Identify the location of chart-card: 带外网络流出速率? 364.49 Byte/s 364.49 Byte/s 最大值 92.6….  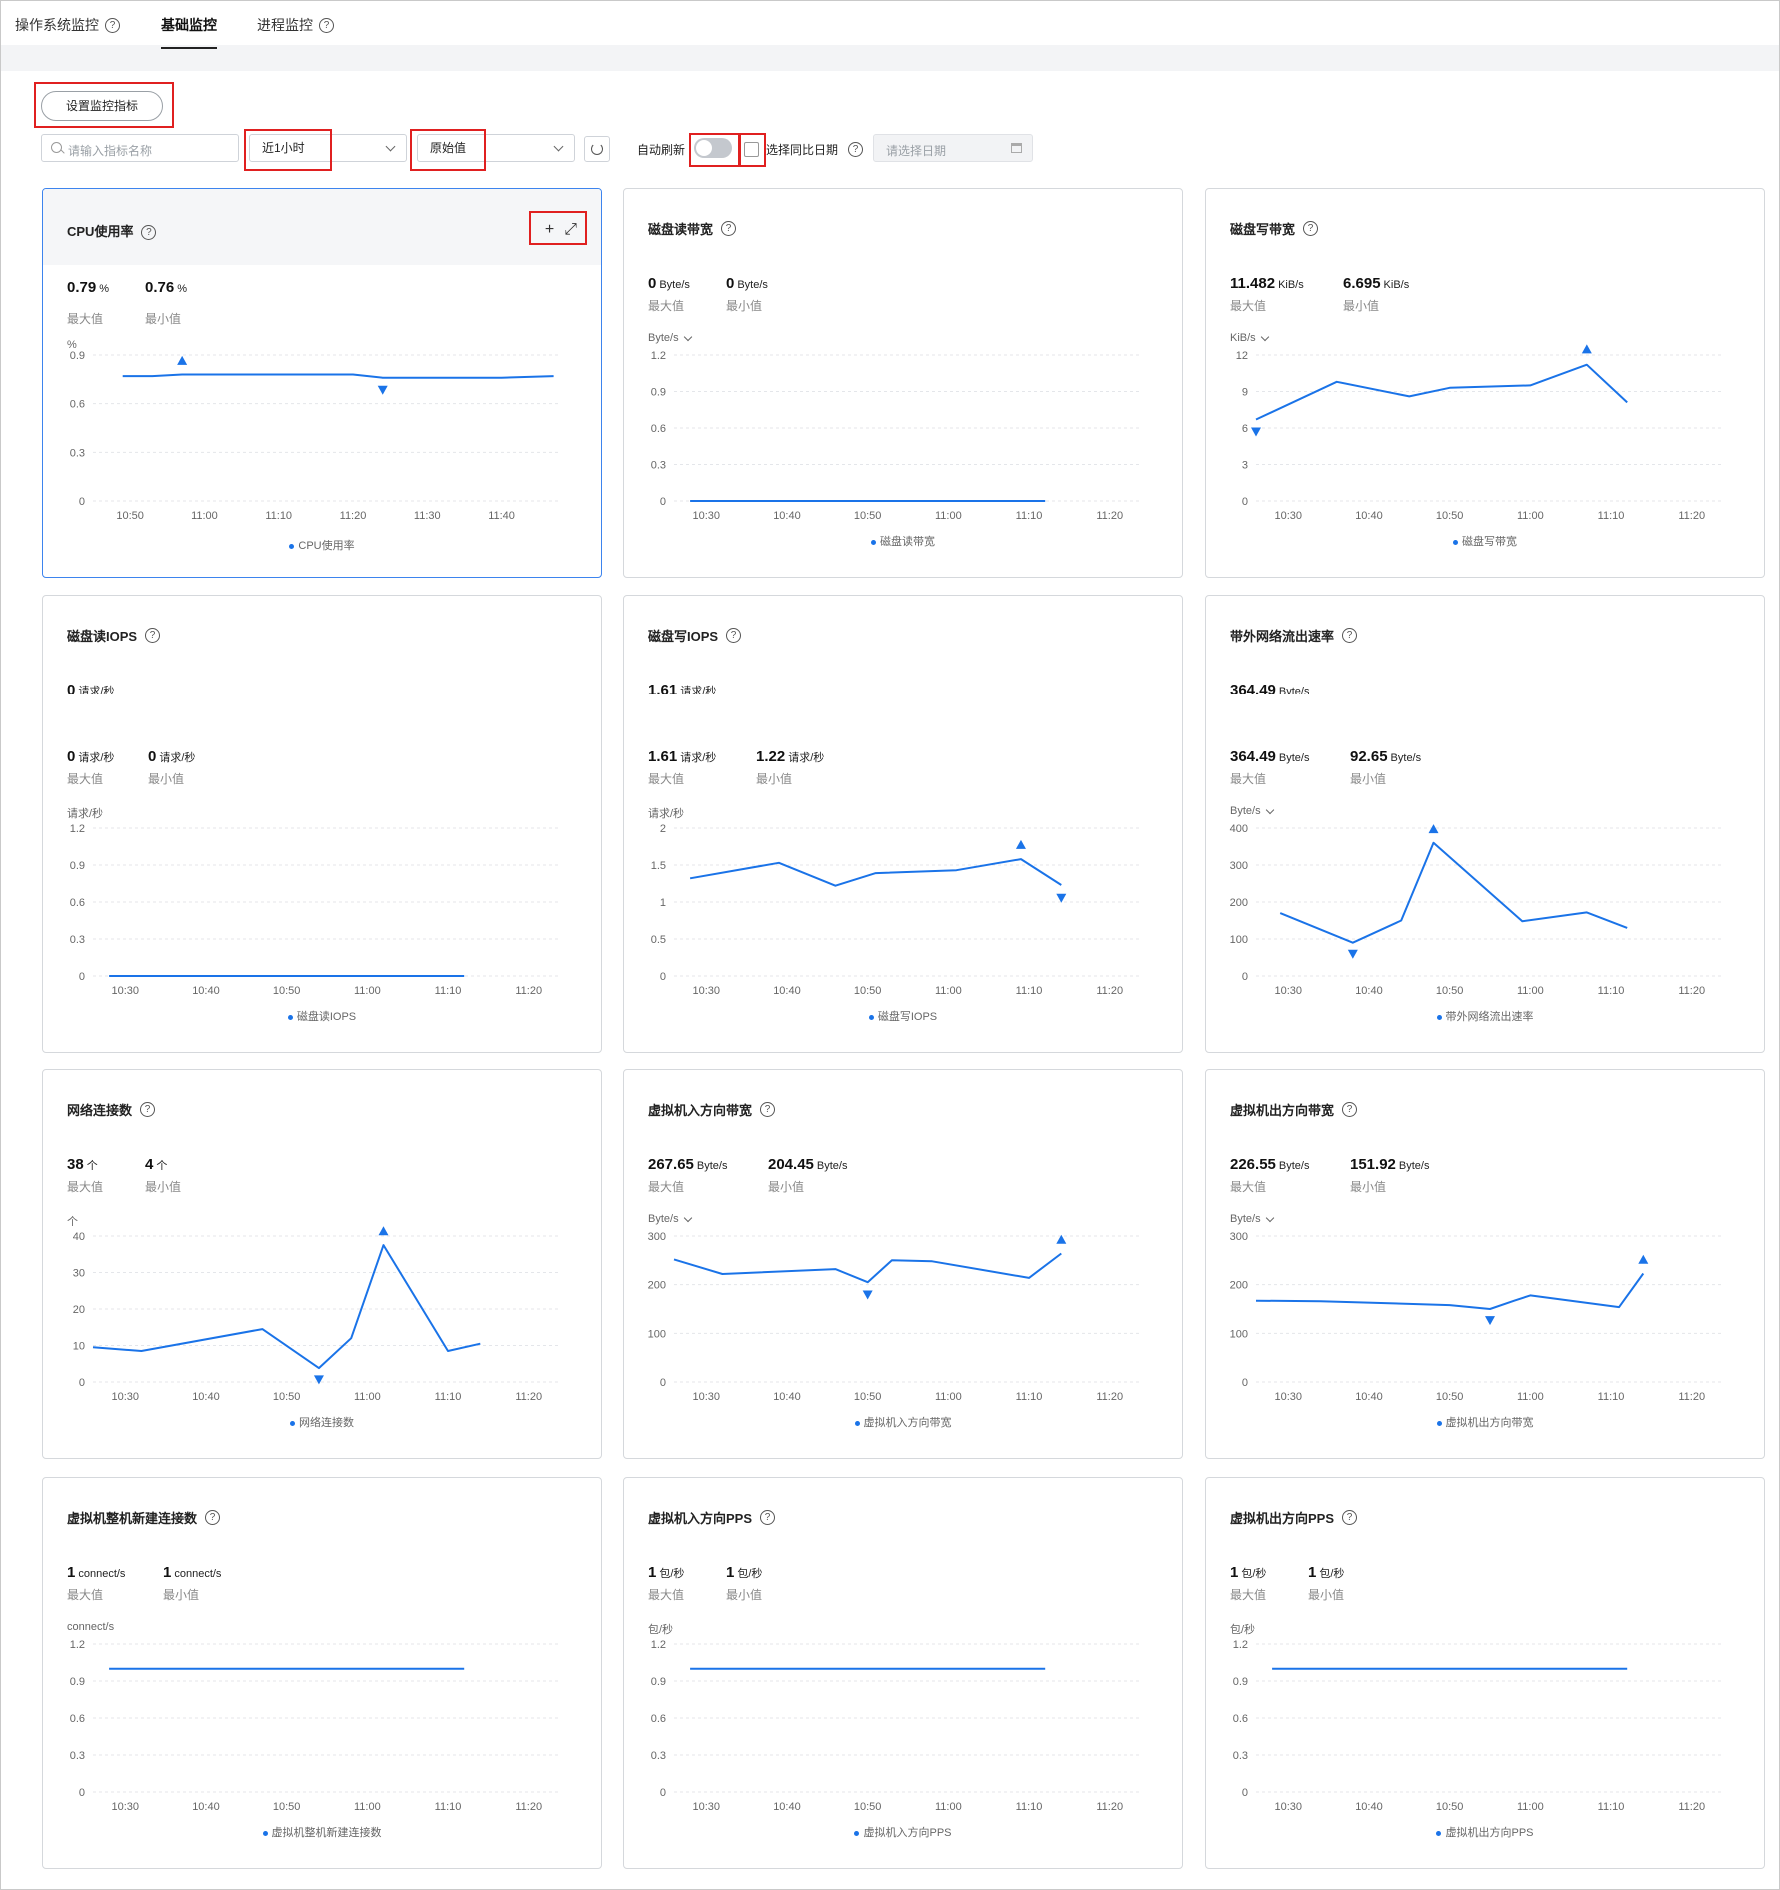
(1485, 824).